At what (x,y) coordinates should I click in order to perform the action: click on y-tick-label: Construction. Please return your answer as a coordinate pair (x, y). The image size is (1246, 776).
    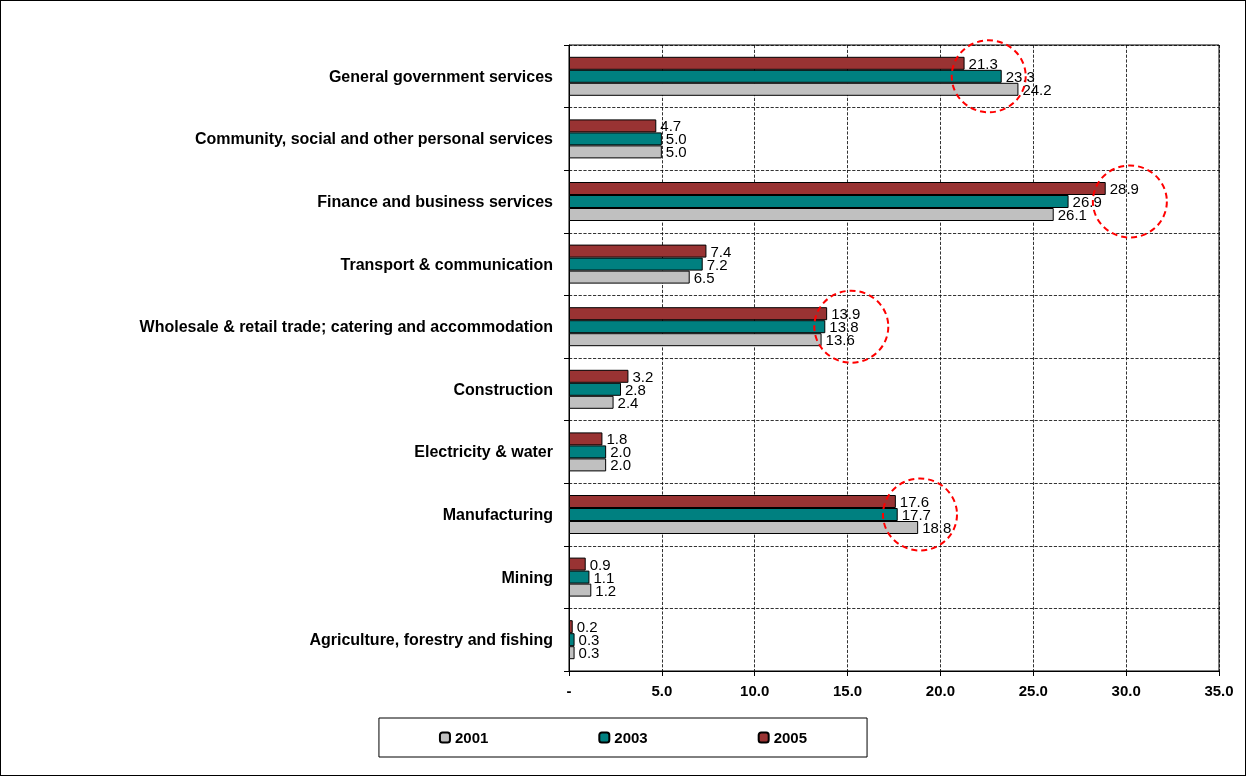
    Looking at the image, I should click on (503, 389).